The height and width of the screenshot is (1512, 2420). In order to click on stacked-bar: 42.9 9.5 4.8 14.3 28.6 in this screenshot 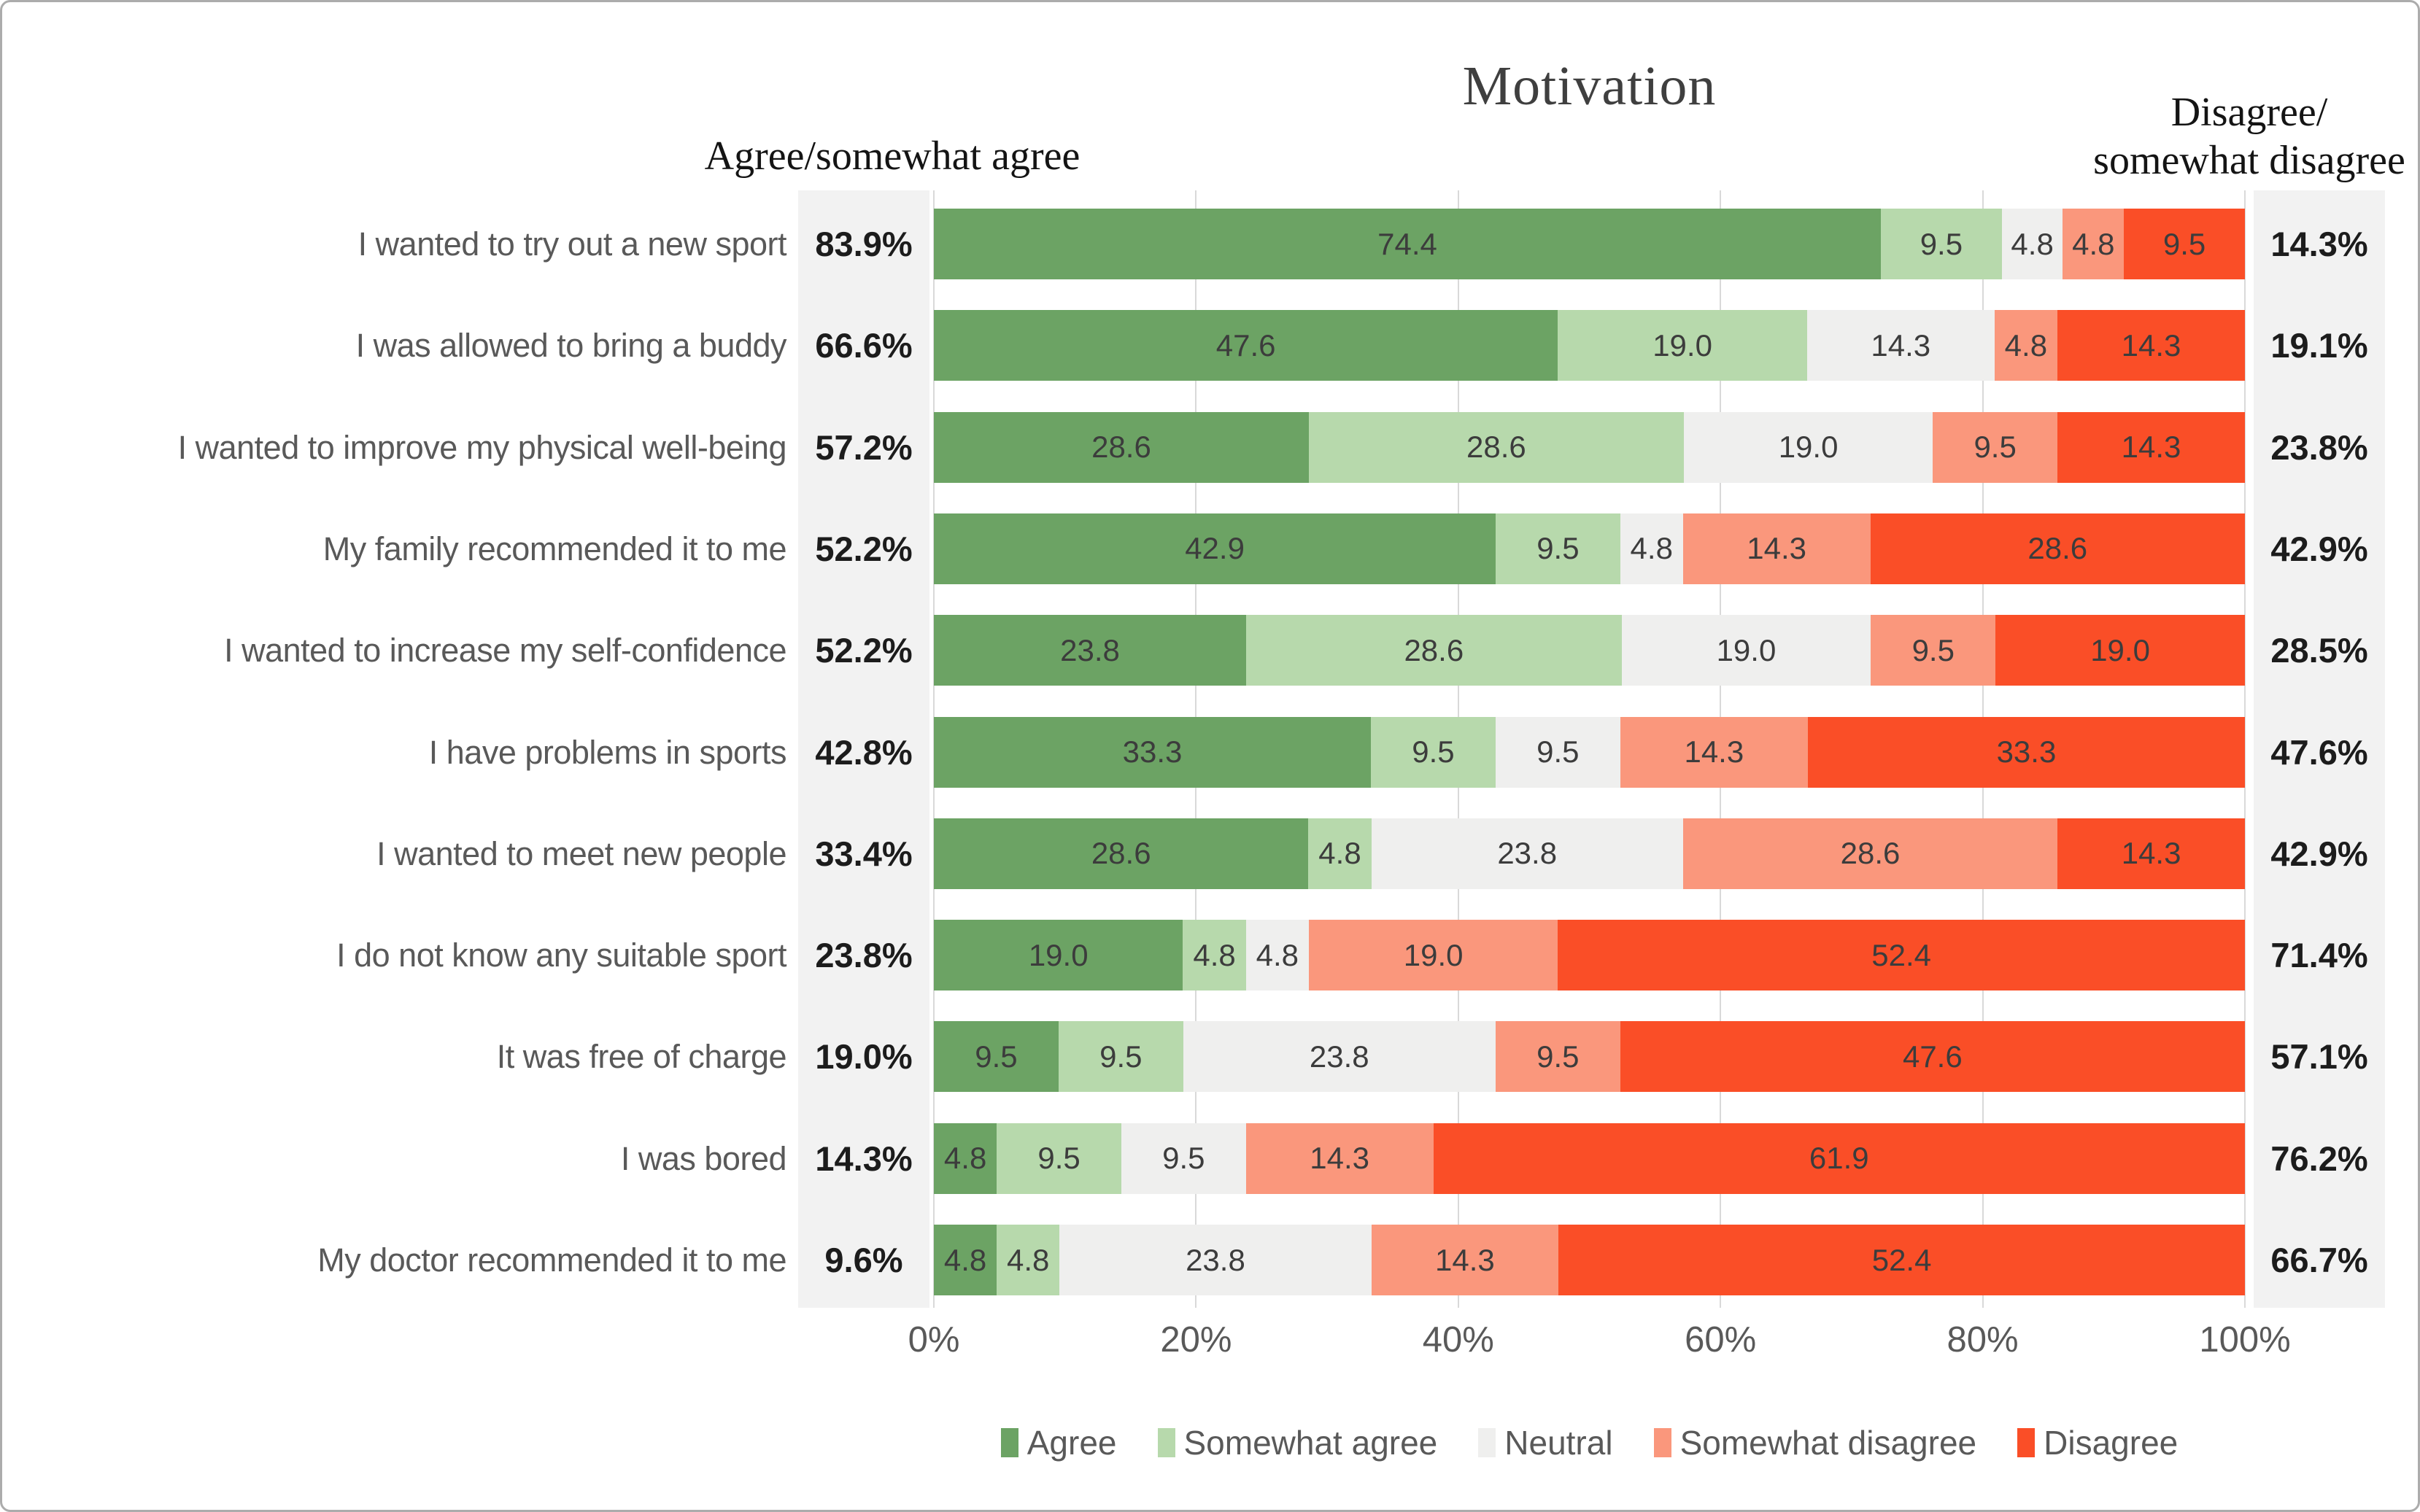, I will do `click(1589, 548)`.